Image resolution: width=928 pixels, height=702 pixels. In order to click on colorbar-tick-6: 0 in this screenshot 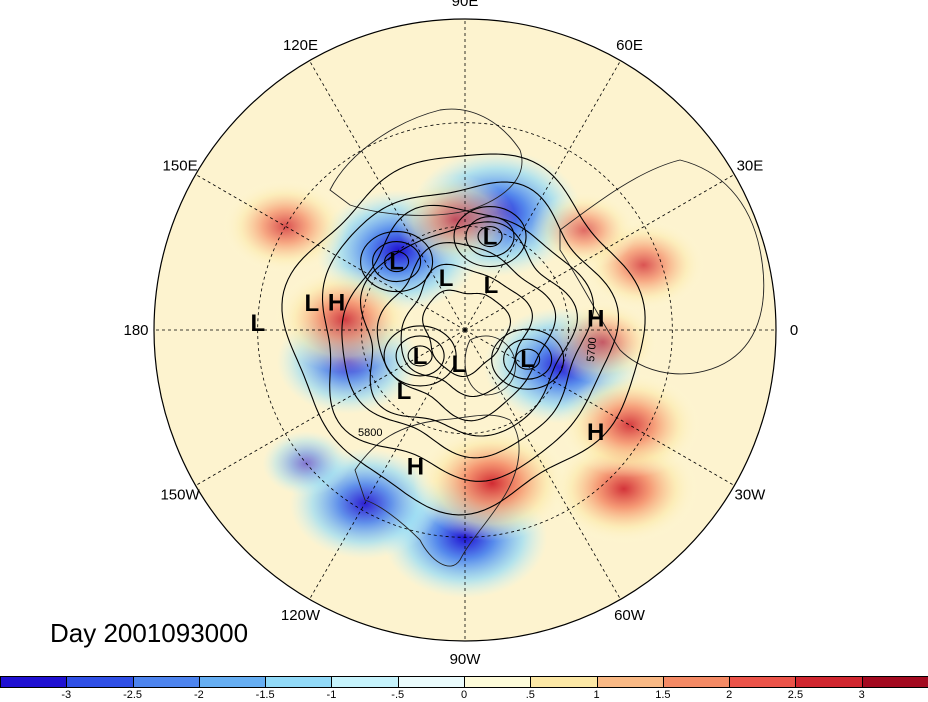, I will do `click(464, 695)`.